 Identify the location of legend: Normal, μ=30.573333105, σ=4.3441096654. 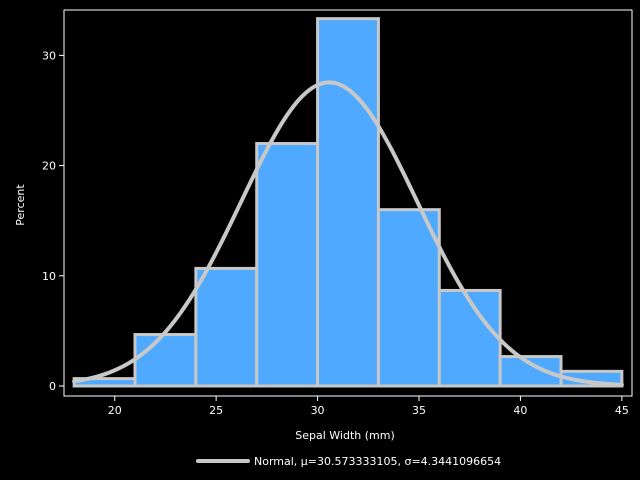
(348, 461).